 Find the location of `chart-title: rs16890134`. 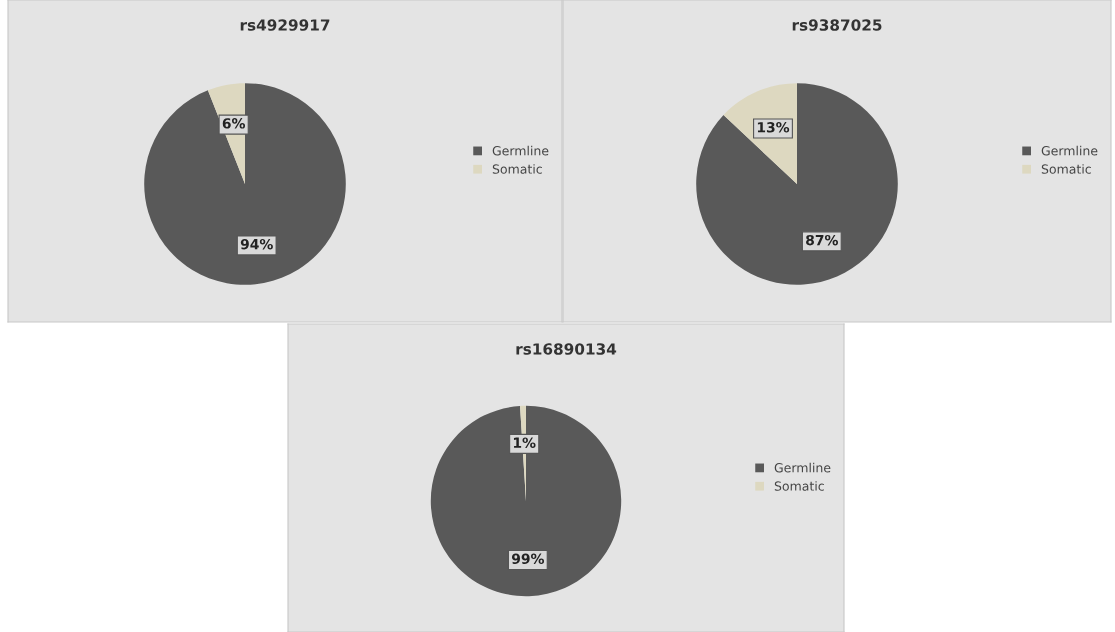

chart-title: rs16890134 is located at coordinates (566, 349).